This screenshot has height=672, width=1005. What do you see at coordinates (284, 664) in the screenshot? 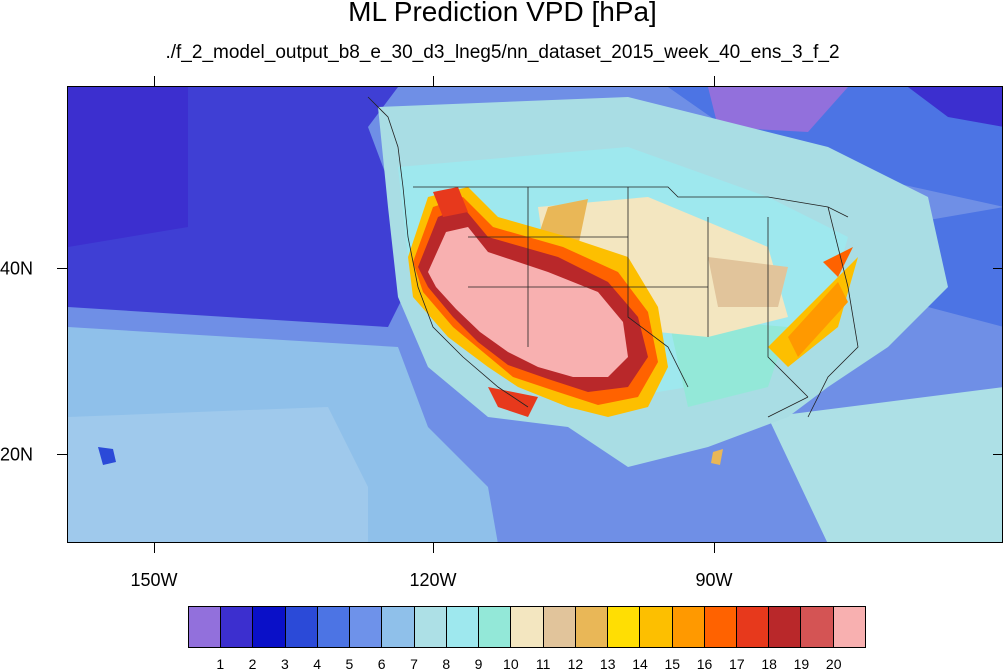
I see `colorbar-label-3: 3` at bounding box center [284, 664].